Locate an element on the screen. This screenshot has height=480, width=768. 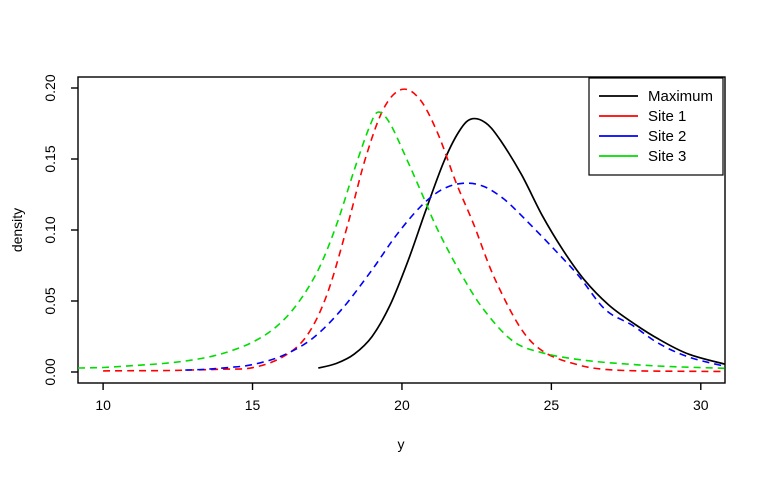
y-tick-label: 0.15 is located at coordinates (50, 158).